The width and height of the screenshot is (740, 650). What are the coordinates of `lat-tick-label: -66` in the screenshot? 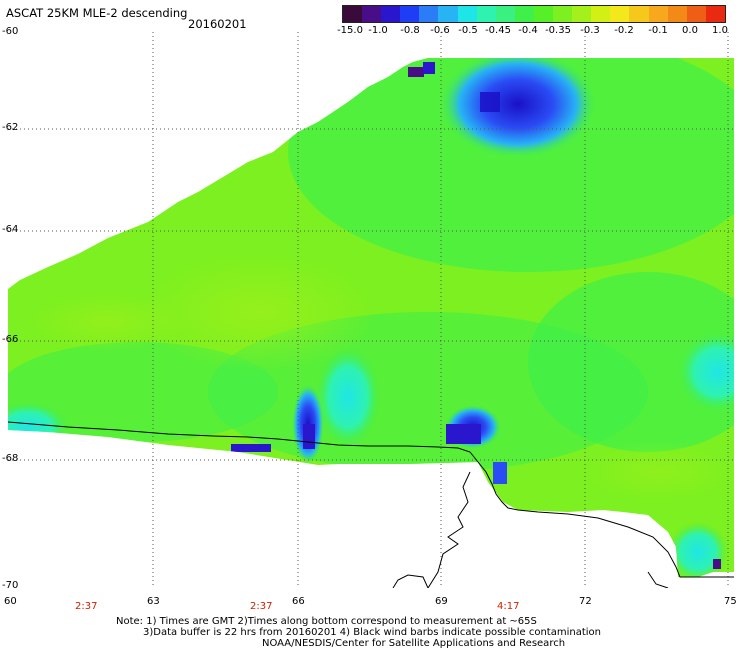 It's located at (10, 339).